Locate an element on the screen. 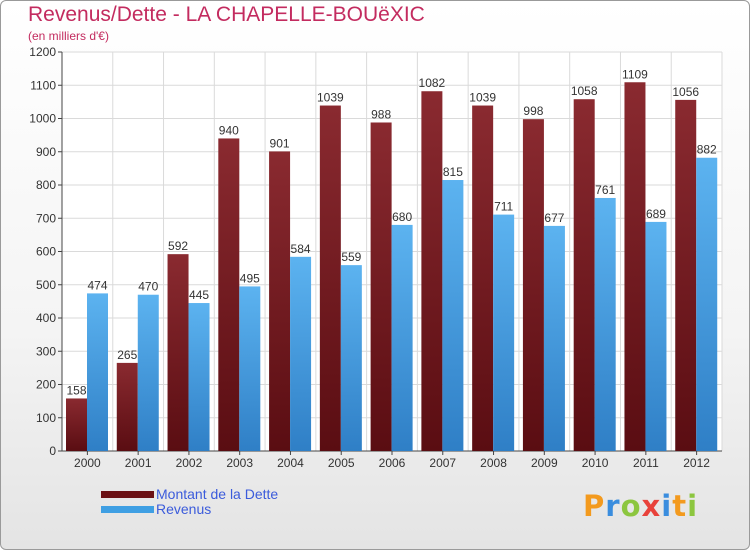  y-tick-label: 1200 is located at coordinates (42, 52).